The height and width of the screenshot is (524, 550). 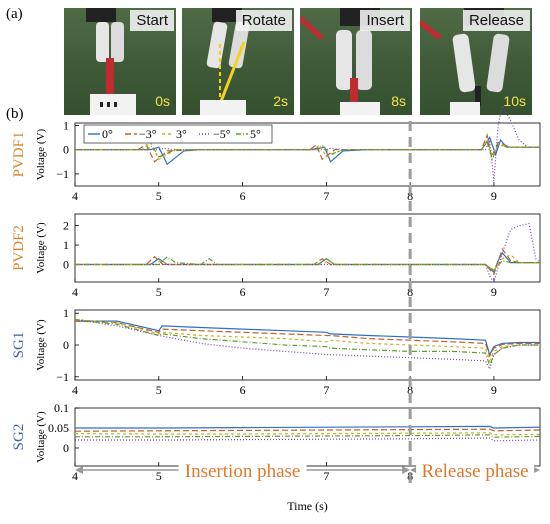 I want to click on time-label-start: 0s, so click(x=162, y=101).